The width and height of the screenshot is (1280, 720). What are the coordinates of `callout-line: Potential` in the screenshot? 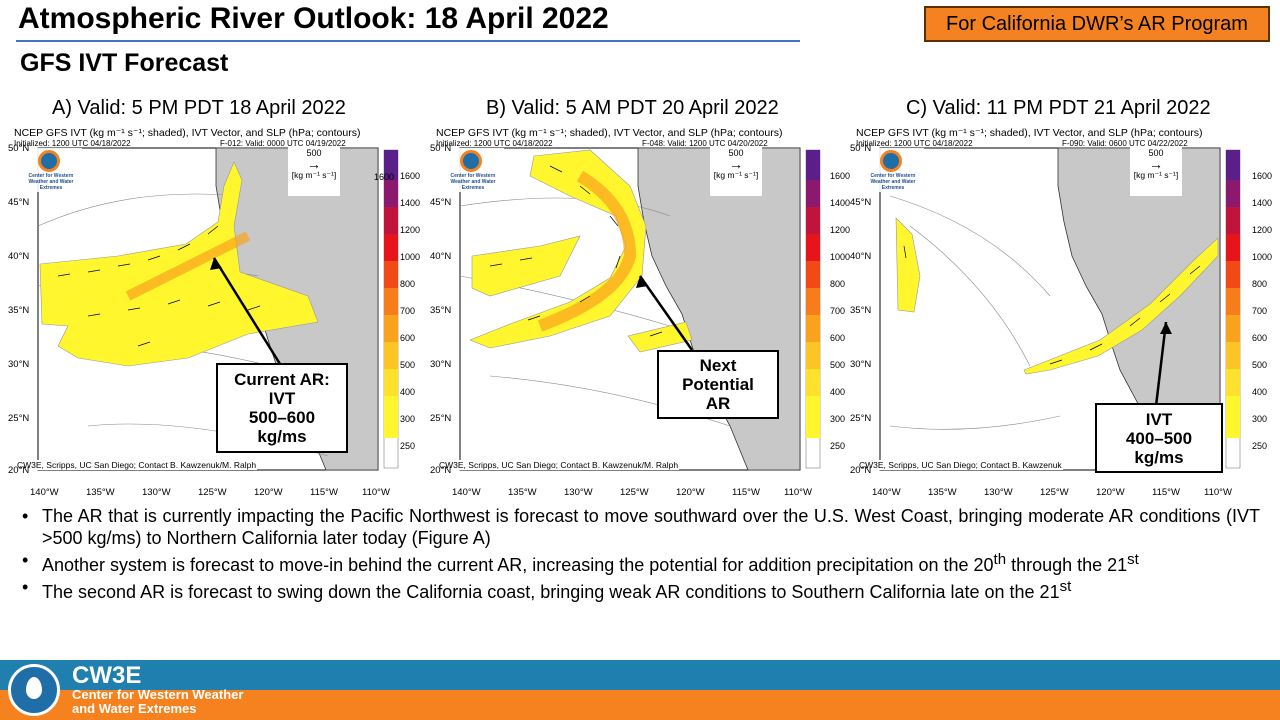 It's located at (718, 384).